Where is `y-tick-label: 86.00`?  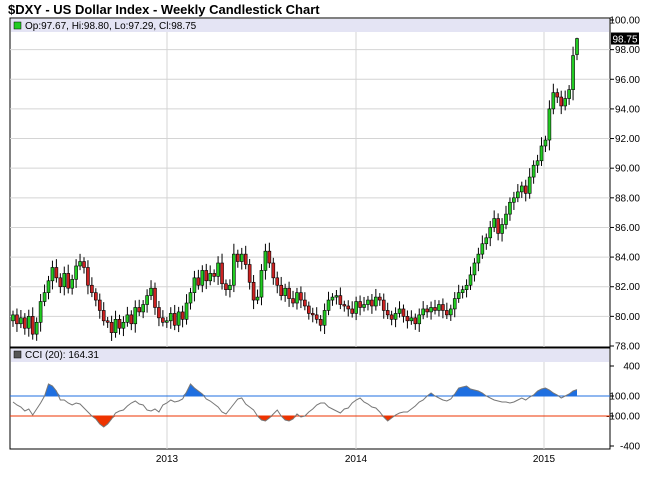
y-tick-label: 86.00 is located at coordinates (627, 228).